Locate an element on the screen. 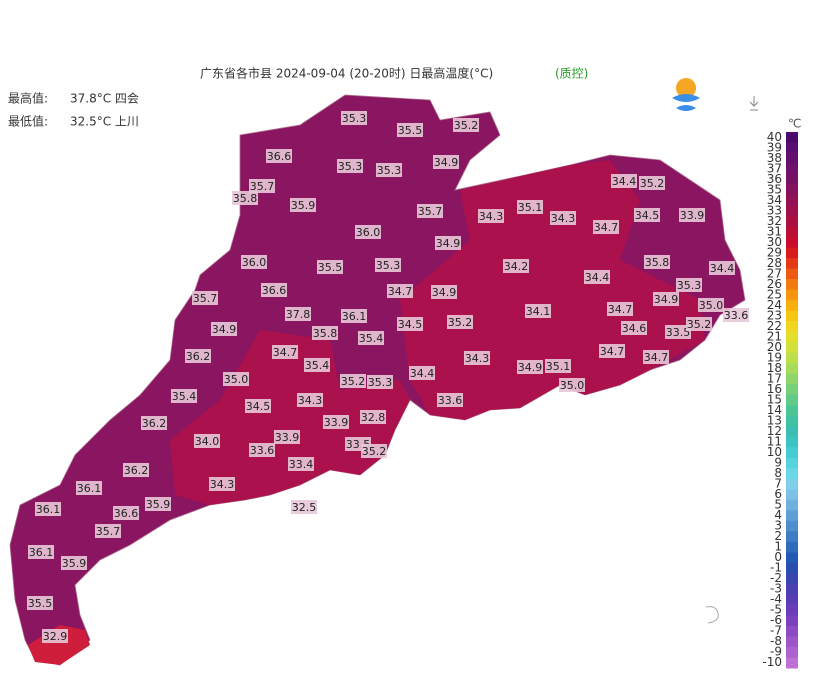 This screenshot has width=818, height=678. download-icon is located at coordinates (754, 103).